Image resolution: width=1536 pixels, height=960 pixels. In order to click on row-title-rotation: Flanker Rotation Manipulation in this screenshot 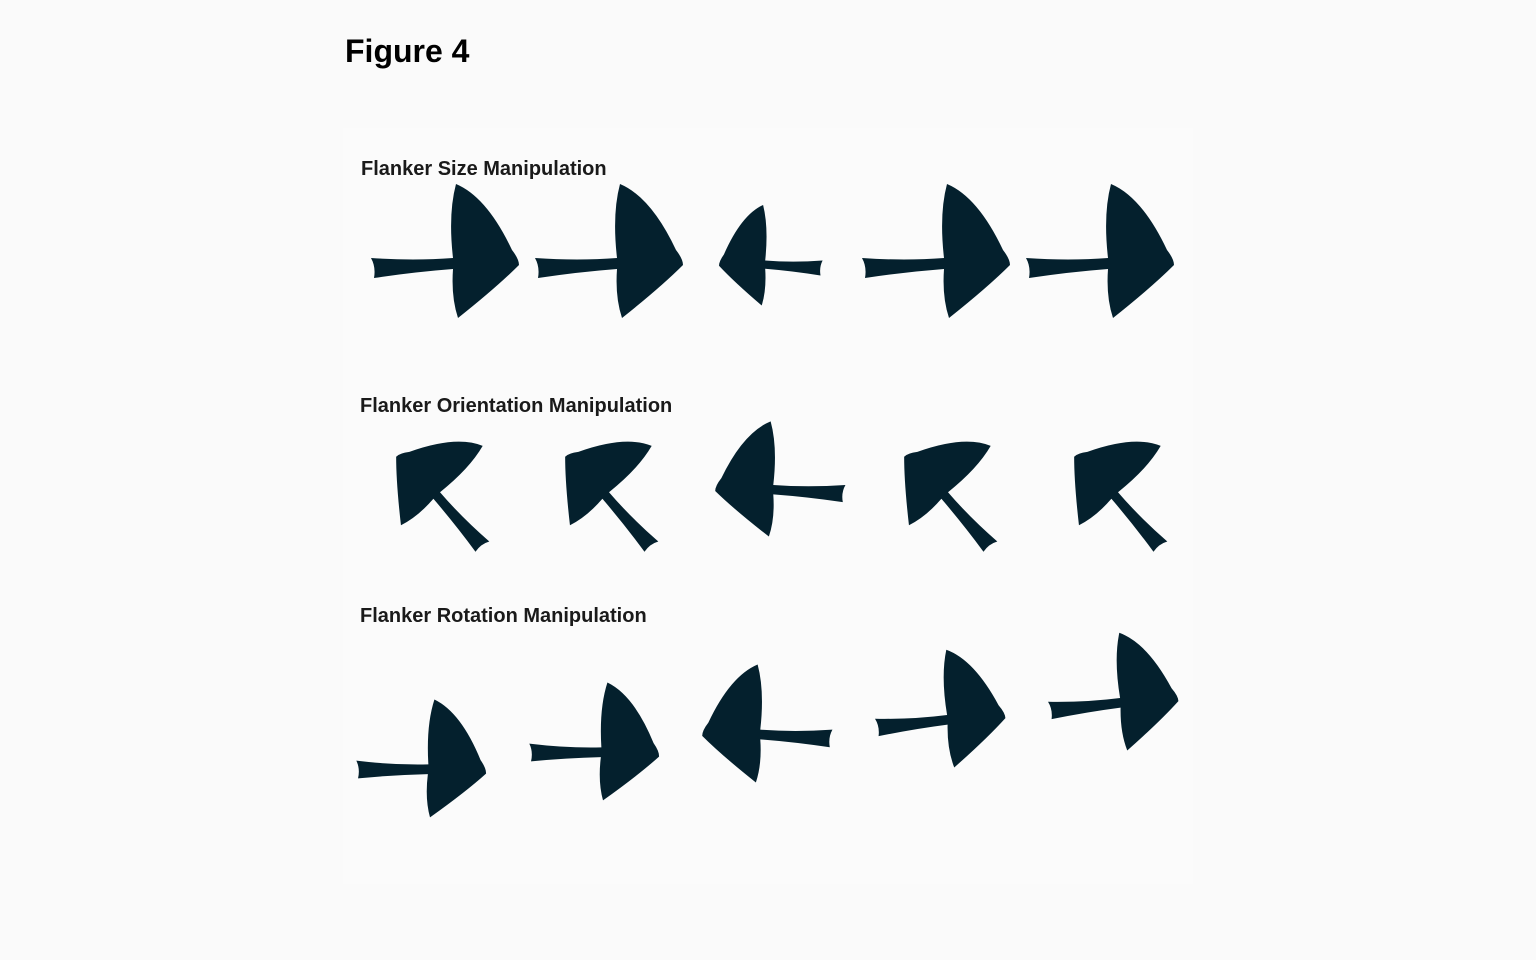, I will do `click(503, 616)`.